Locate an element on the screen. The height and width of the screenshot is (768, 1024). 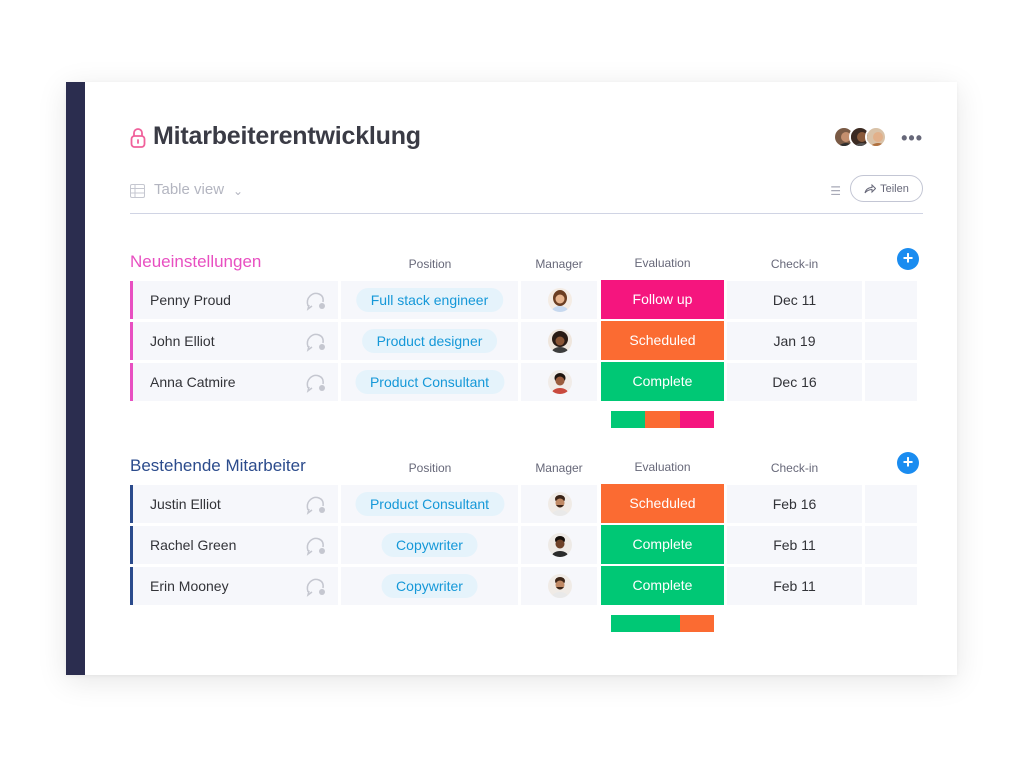
item-name: Erin Mooney is located at coordinates (189, 586).